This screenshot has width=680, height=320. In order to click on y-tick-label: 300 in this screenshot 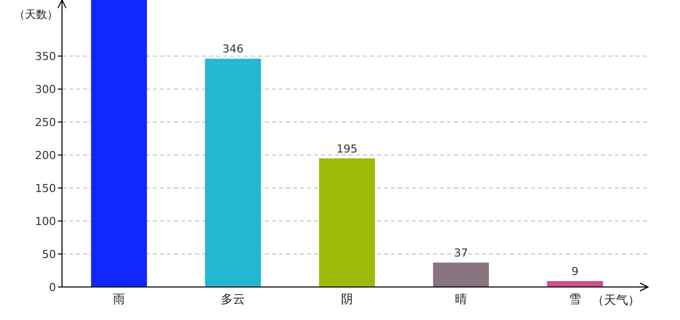, I will do `click(45, 89)`.